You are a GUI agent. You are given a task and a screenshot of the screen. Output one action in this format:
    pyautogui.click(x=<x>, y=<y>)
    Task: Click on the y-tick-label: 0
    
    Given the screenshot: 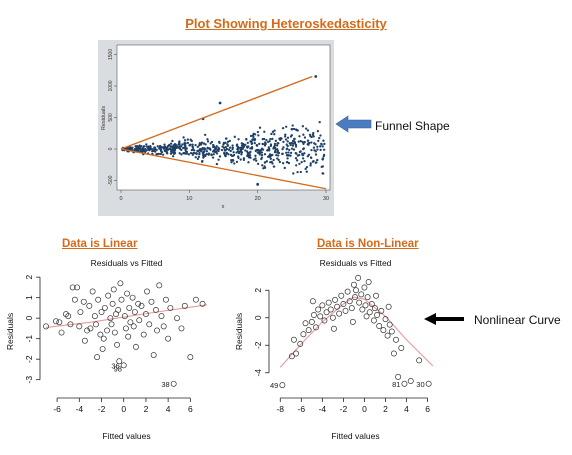 What is the action you would take?
    pyautogui.click(x=258, y=317)
    